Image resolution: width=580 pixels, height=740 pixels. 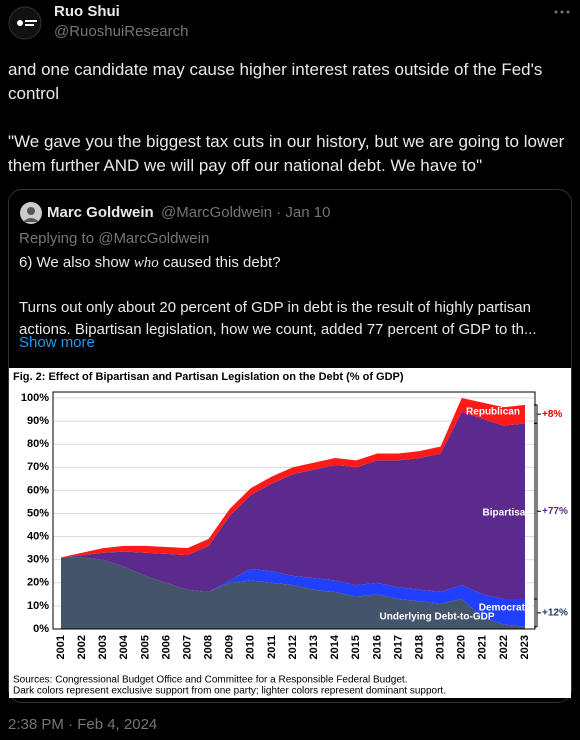 What do you see at coordinates (103, 647) in the screenshot?
I see `x-tick-label: 2003` at bounding box center [103, 647].